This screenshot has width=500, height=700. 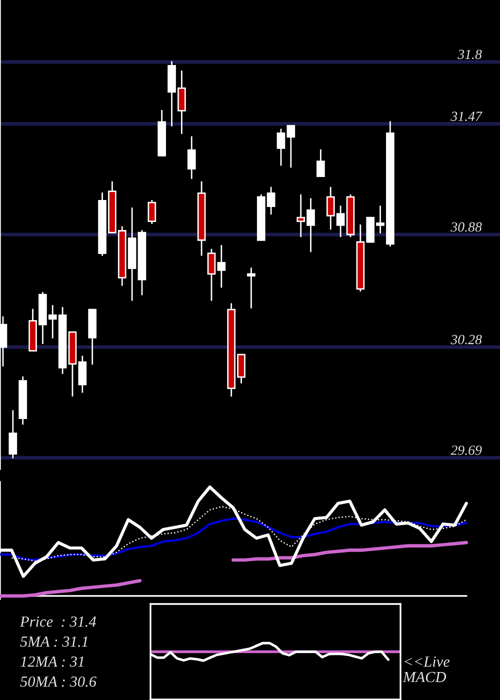 What do you see at coordinates (58, 681) in the screenshot?
I see `text: 50MA : 30.6` at bounding box center [58, 681].